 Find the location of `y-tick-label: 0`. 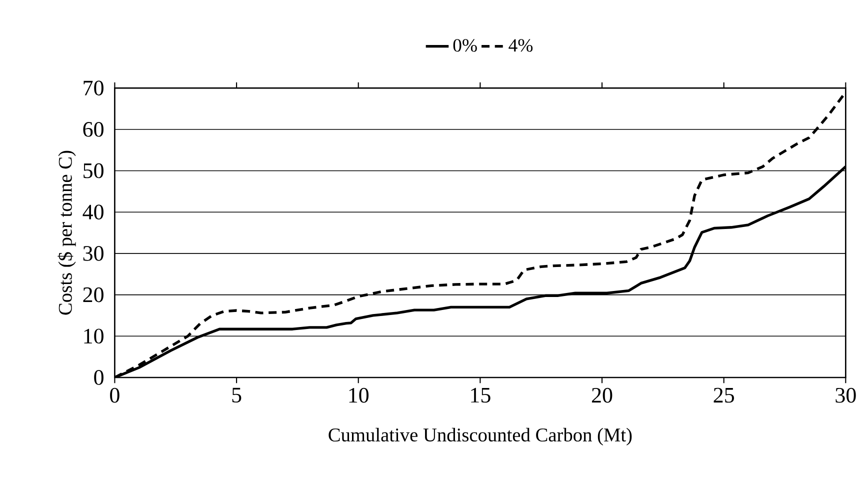

y-tick-label: 0 is located at coordinates (99, 378).